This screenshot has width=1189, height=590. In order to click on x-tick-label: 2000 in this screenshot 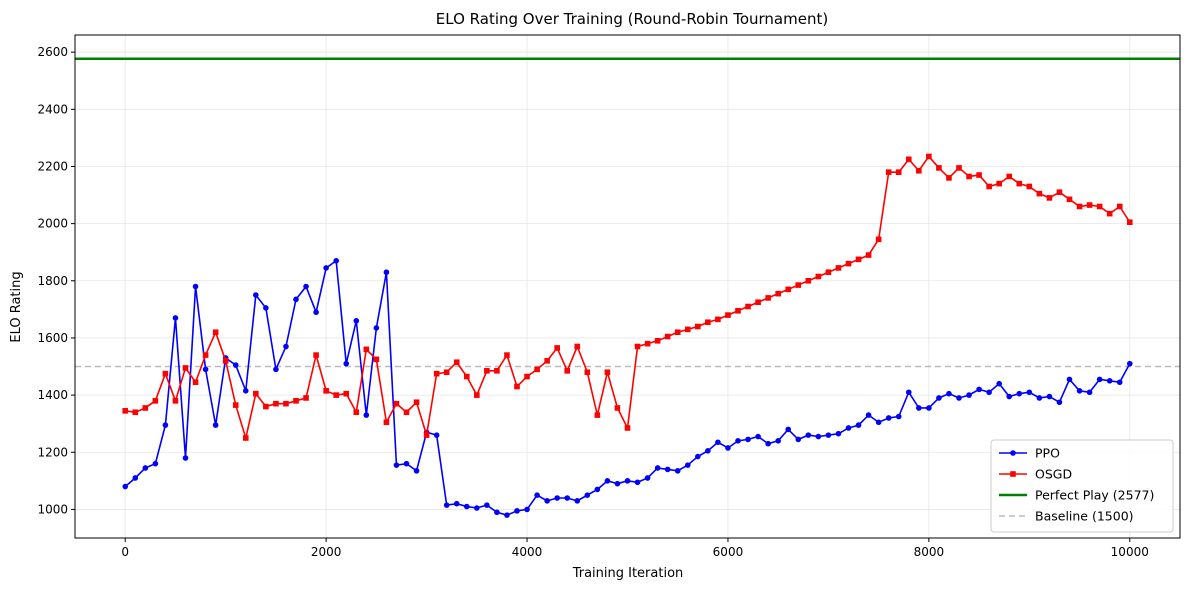, I will do `click(326, 552)`.